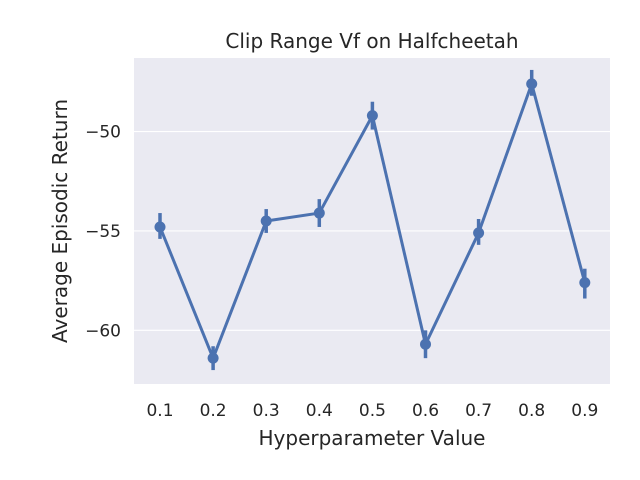  What do you see at coordinates (531, 411) in the screenshot?
I see `x-tick-label: 0.8` at bounding box center [531, 411].